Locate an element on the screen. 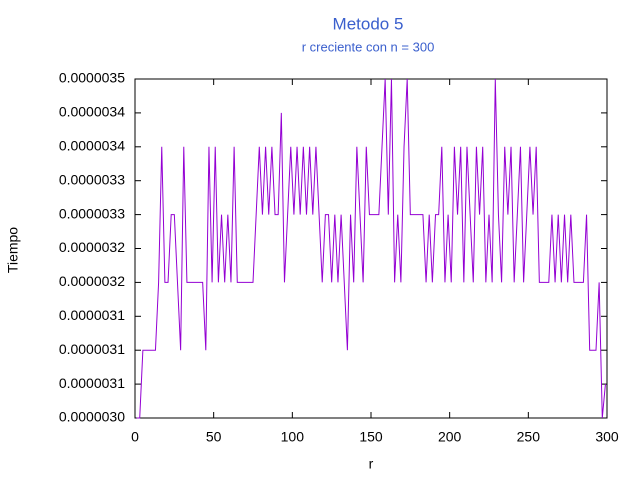 Image resolution: width=640 pixels, height=480 pixels. x-axis-label: r is located at coordinates (371, 464).